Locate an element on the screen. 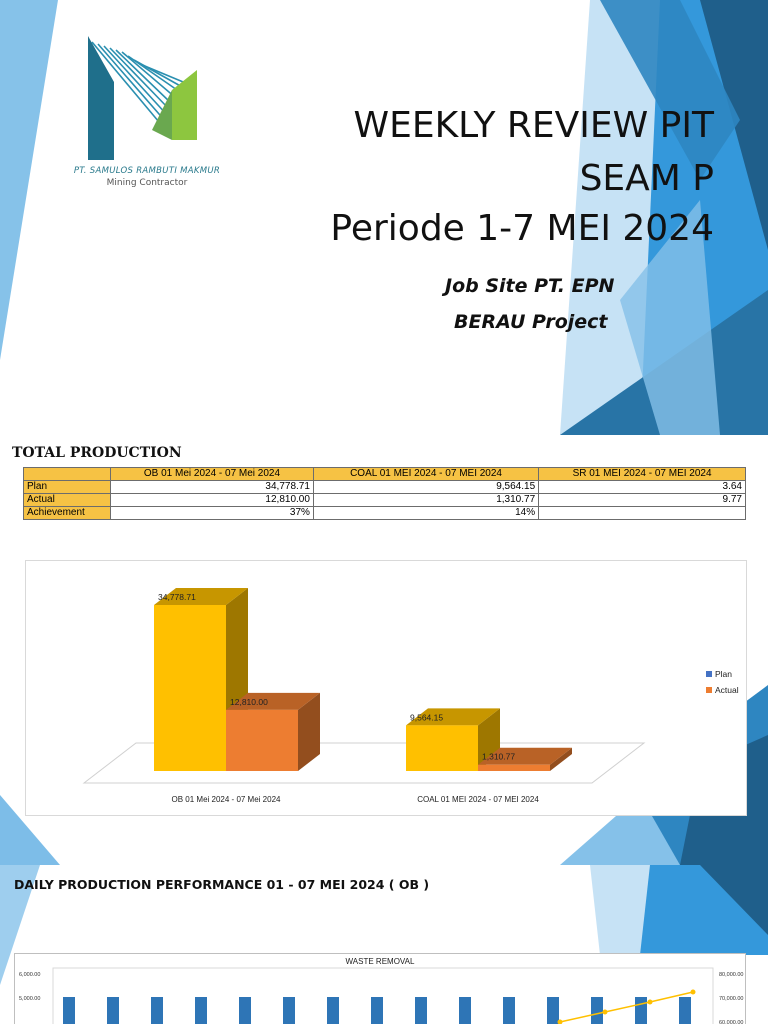  table-row: Achievement 37% 14% is located at coordinates (384, 513).